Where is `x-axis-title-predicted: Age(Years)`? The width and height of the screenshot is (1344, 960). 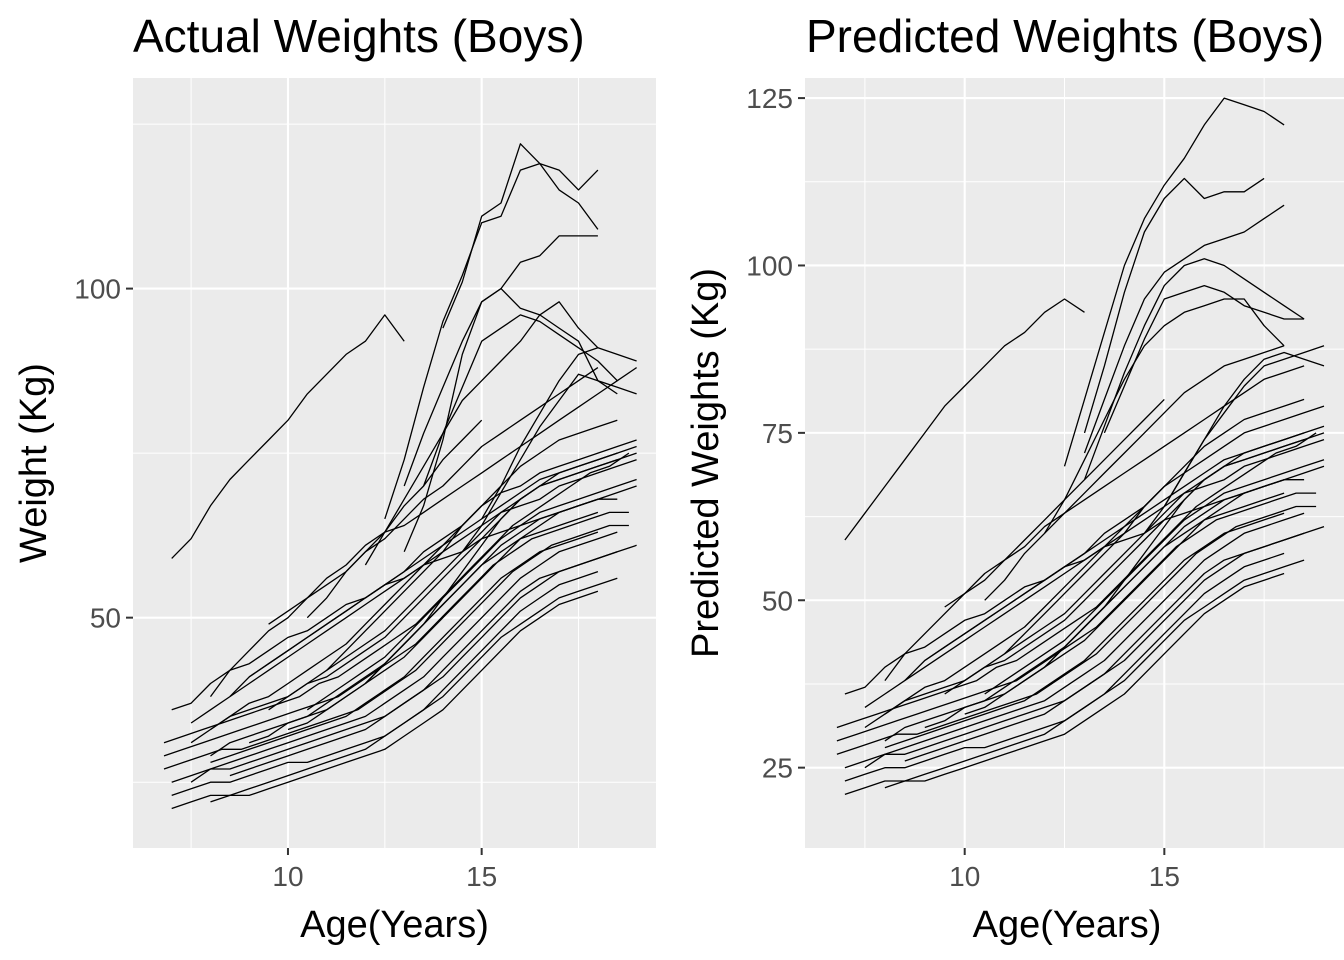
x-axis-title-predicted: Age(Years) is located at coordinates (1067, 925).